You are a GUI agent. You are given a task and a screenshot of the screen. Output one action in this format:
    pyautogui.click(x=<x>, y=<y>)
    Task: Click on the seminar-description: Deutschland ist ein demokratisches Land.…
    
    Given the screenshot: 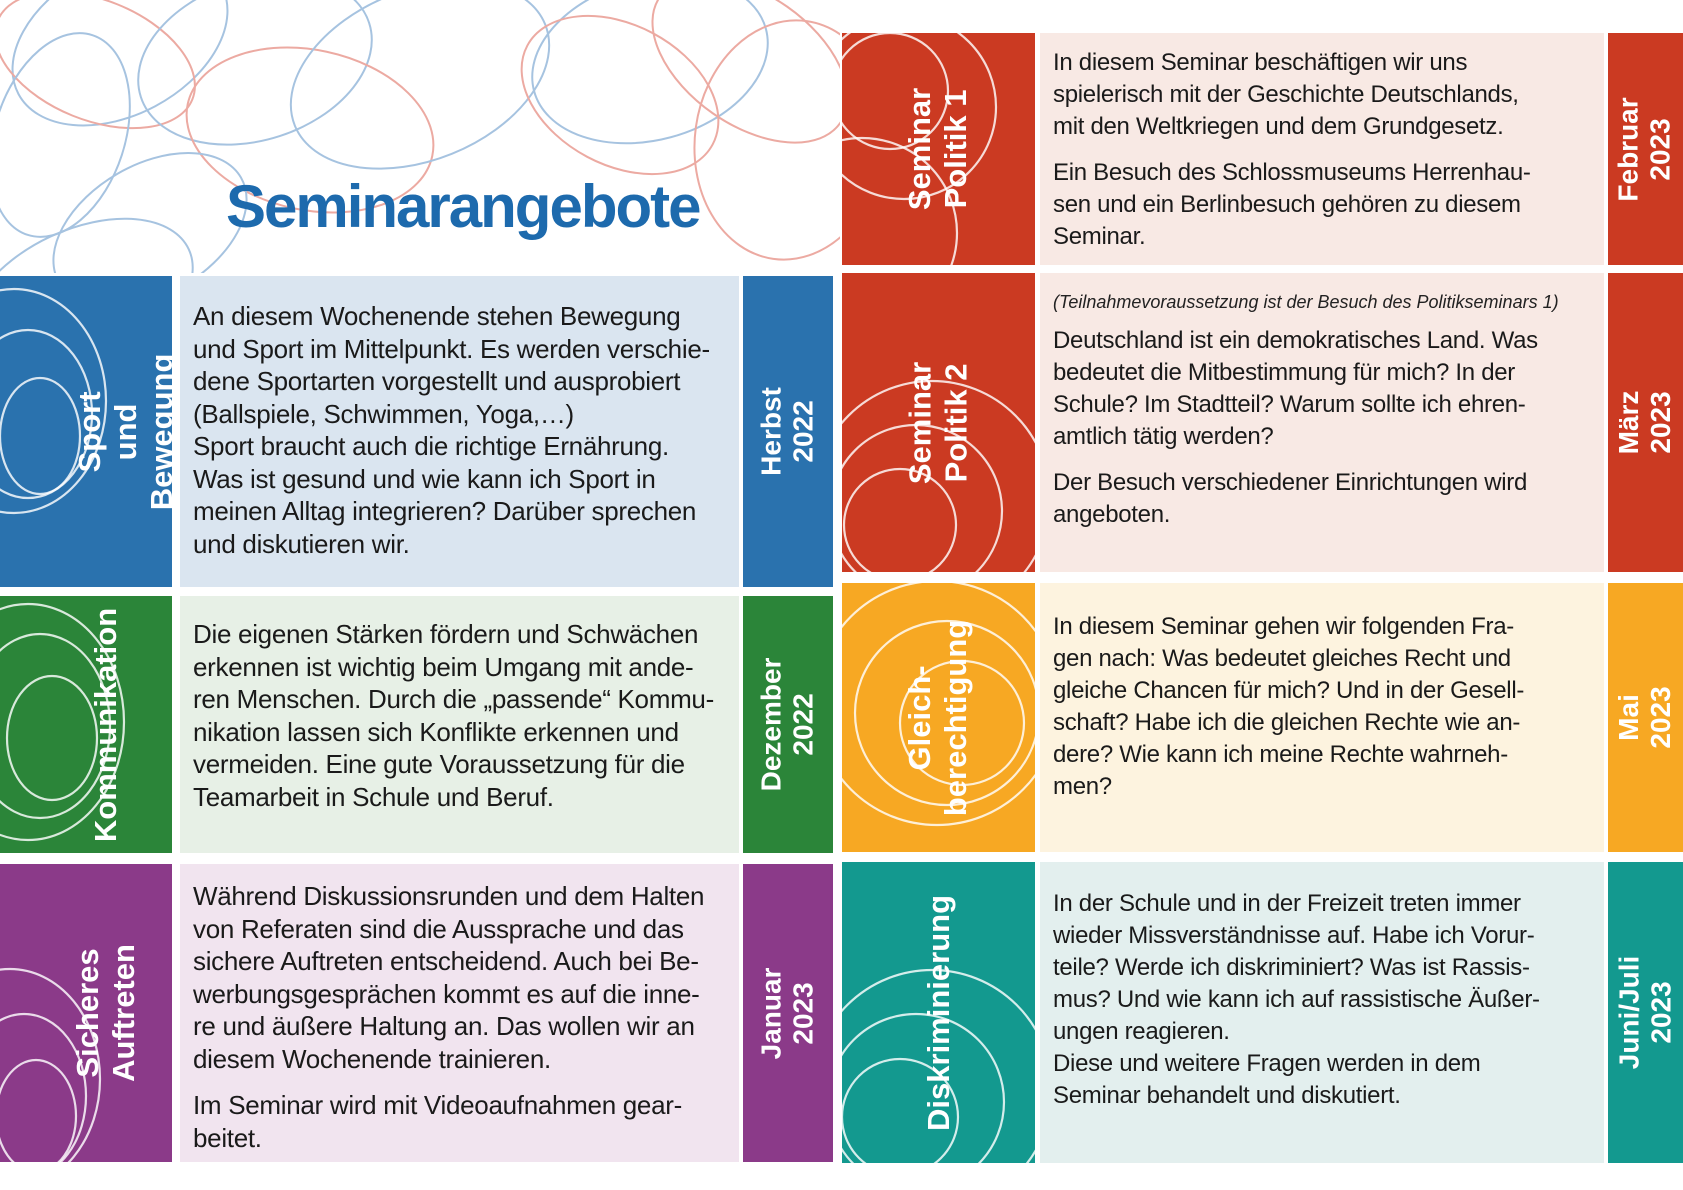 What is the action you would take?
    pyautogui.click(x=1295, y=388)
    